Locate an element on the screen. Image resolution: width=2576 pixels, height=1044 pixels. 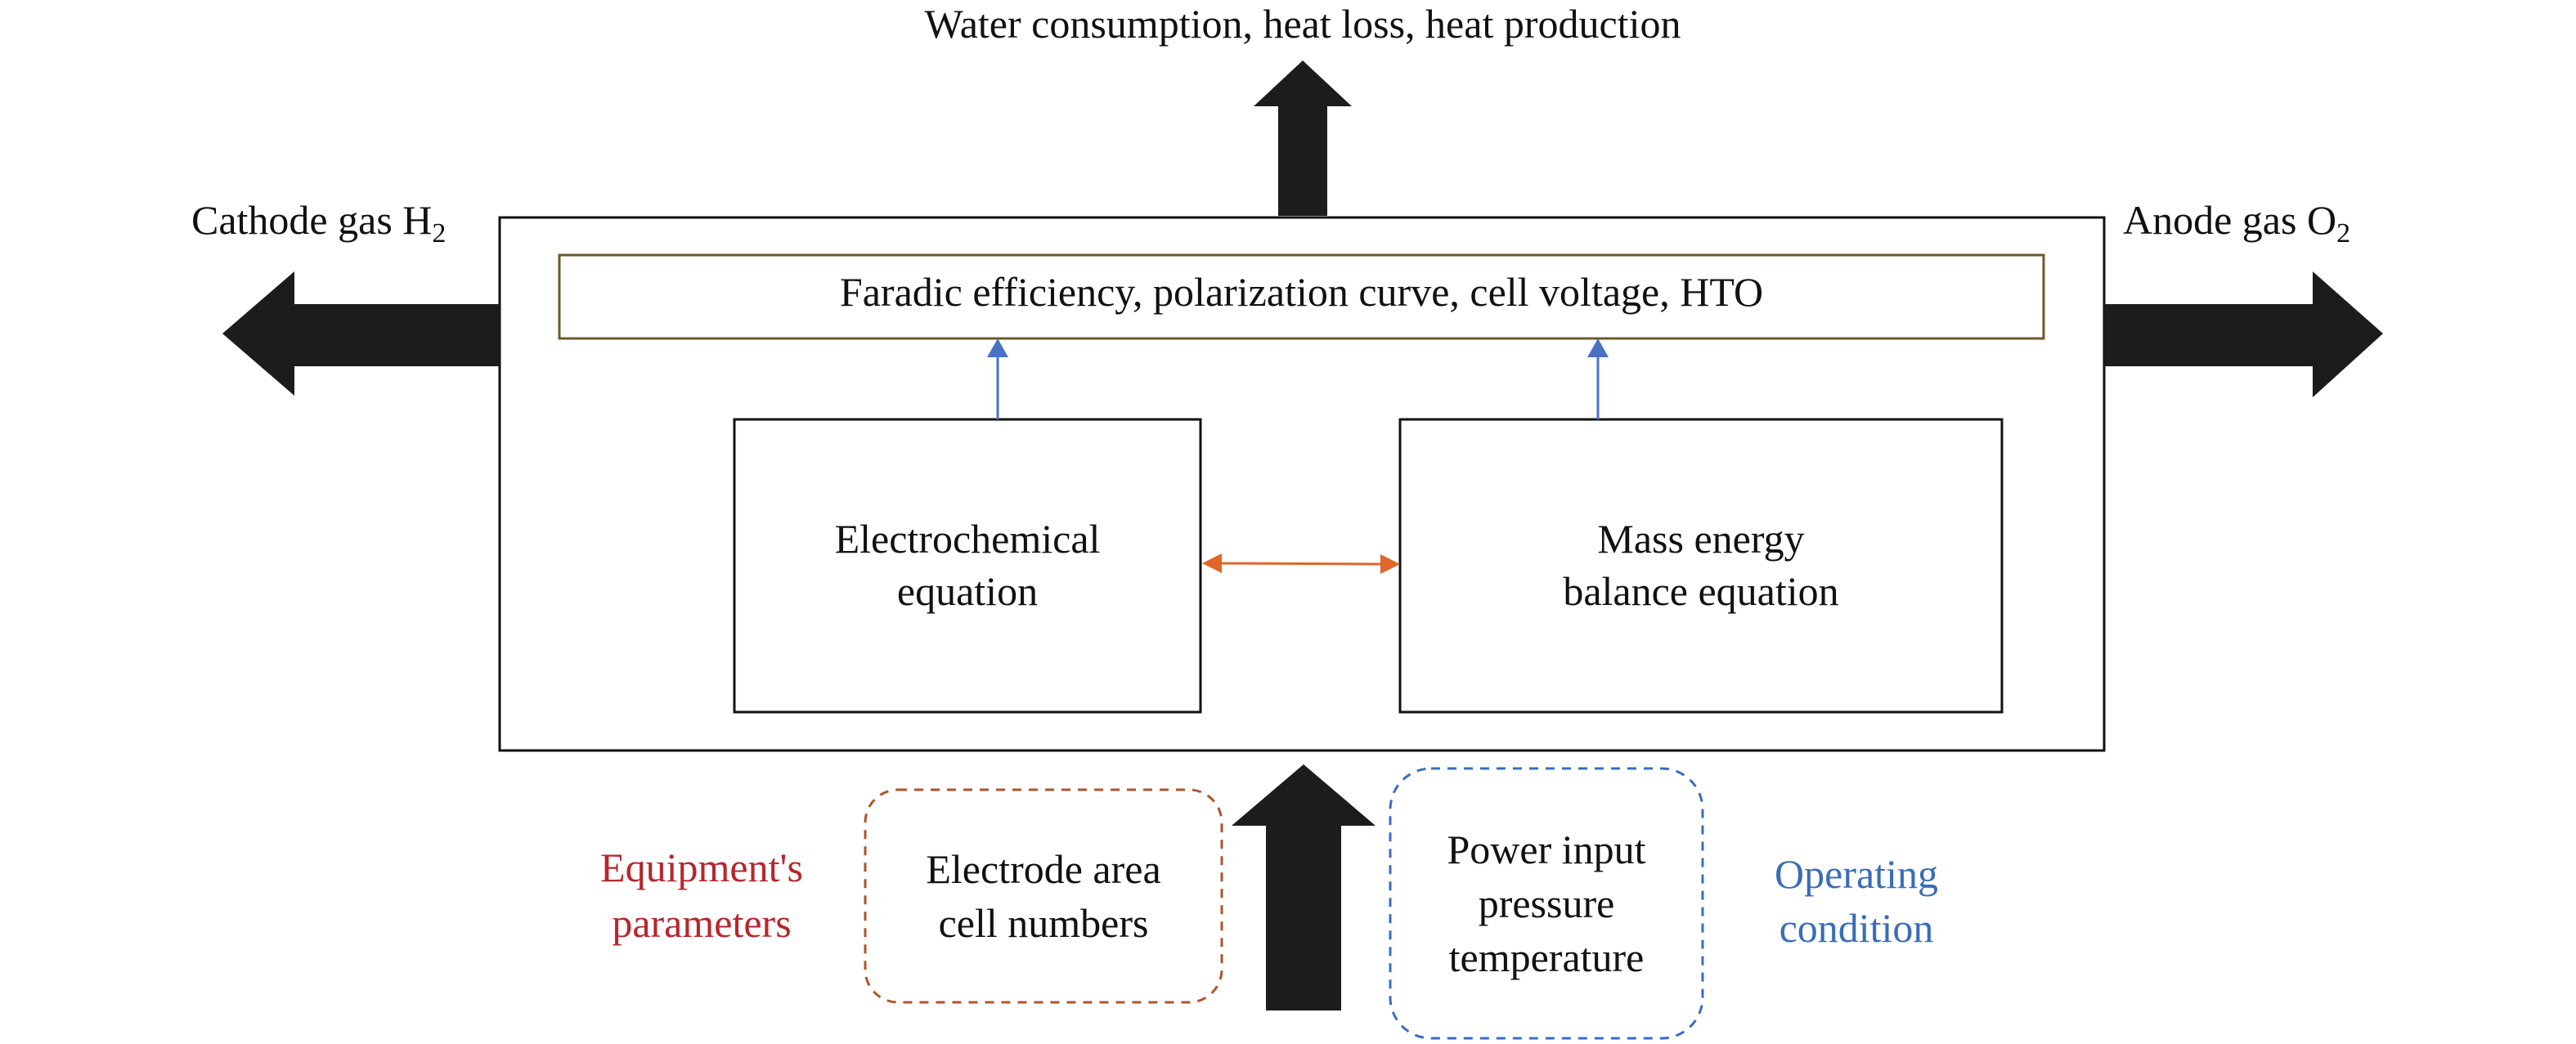
orange-link is located at coordinates (1300, 564).